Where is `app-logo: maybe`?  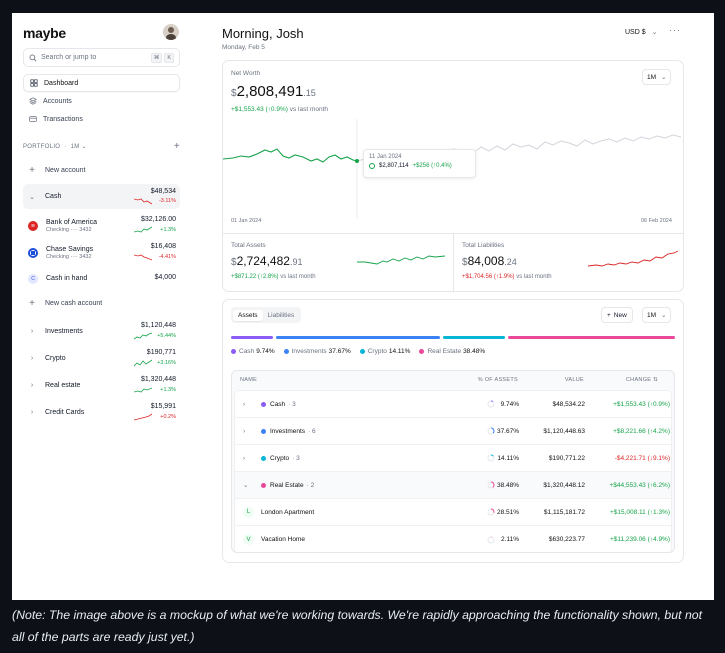 app-logo: maybe is located at coordinates (44, 33).